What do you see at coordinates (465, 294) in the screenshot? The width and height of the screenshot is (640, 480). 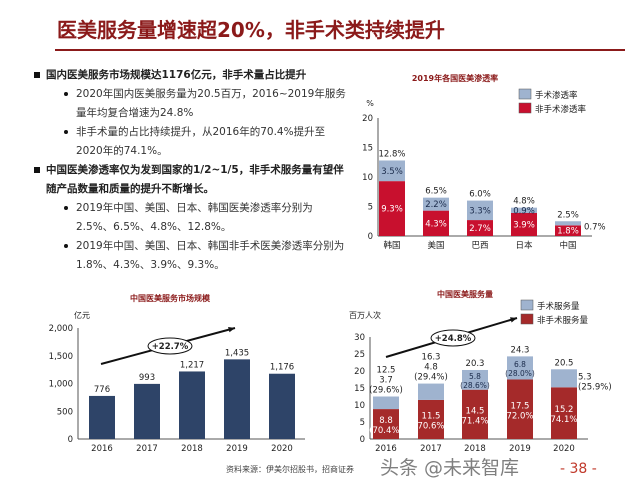 I see `chart-title: 中国医美服务量` at bounding box center [465, 294].